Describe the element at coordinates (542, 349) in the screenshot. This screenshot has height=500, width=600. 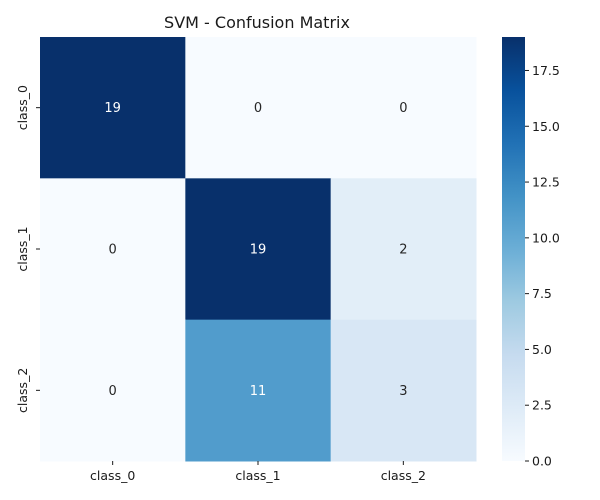
I see `colorbar-tick-label-2: 5.0` at that location.